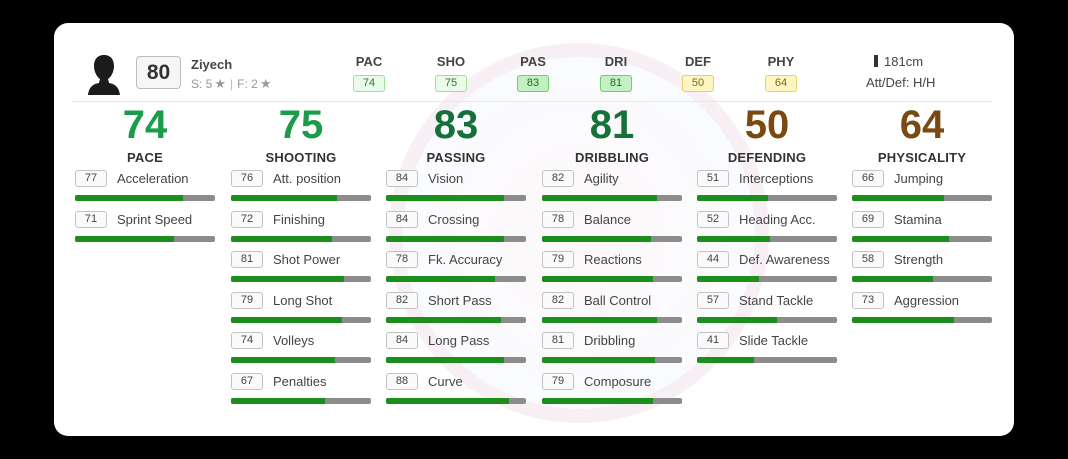  Describe the element at coordinates (922, 190) in the screenshot. I see `stat-row: 66 Jumping` at that location.